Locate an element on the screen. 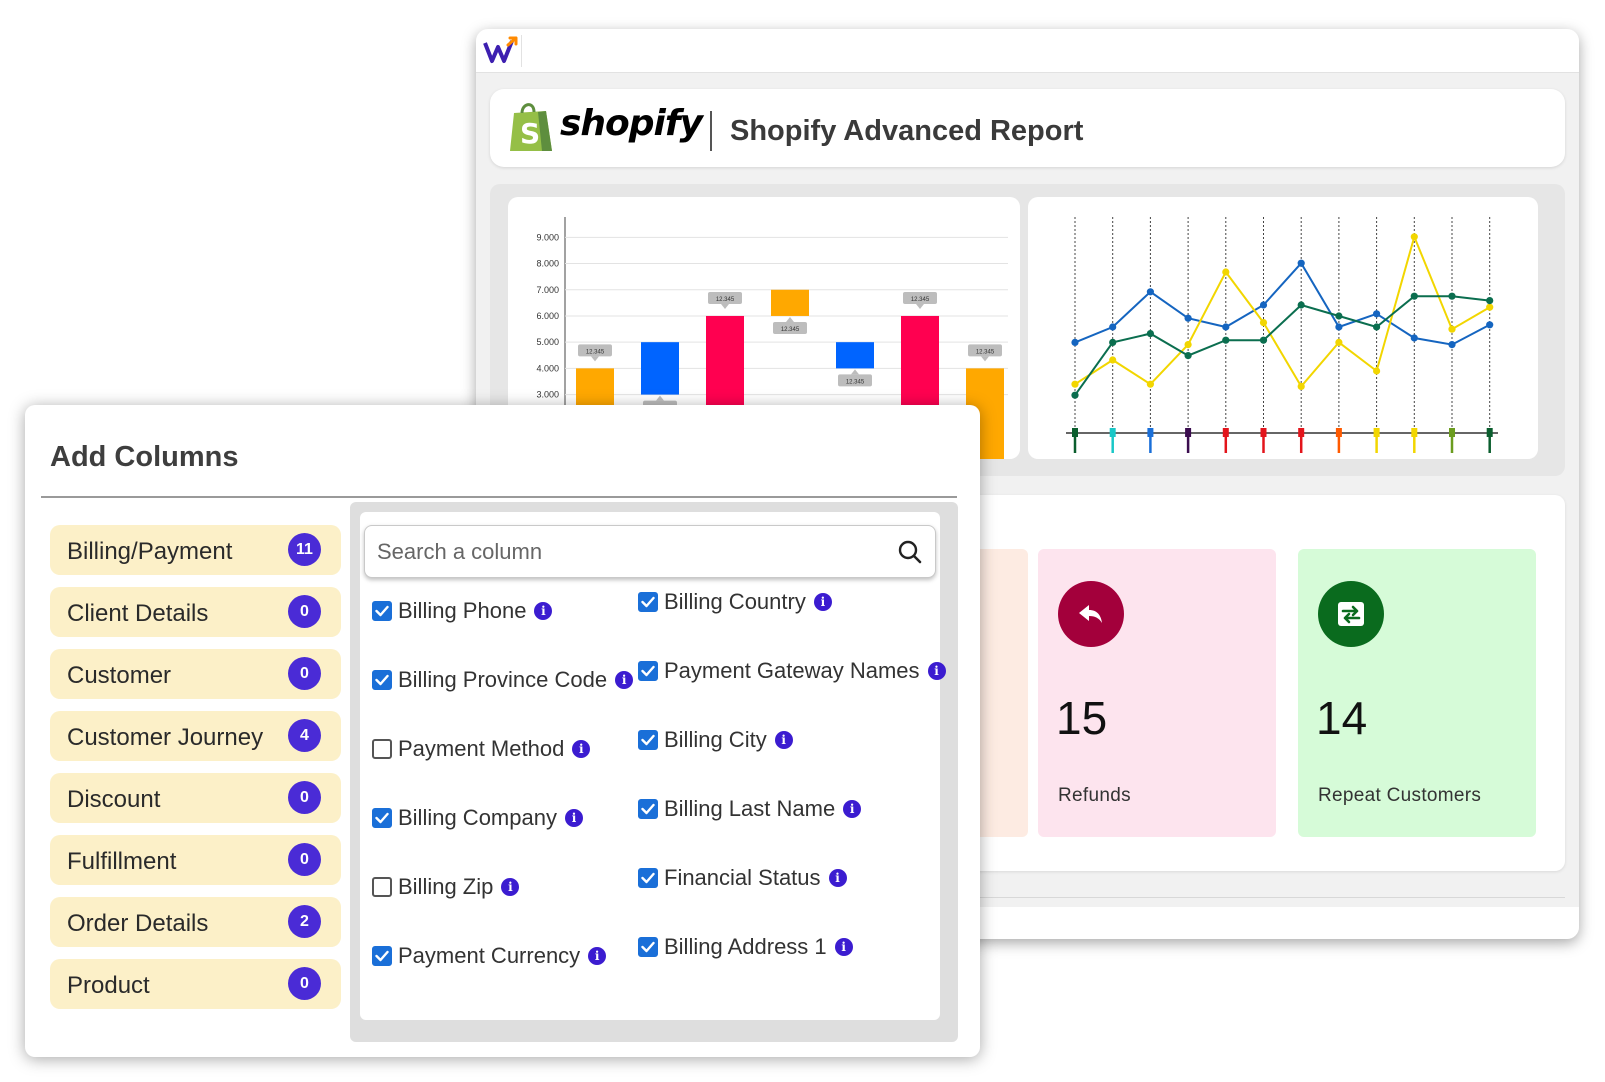 The image size is (1605, 1082). column-option: Billing Last Name i is located at coordinates (750, 809).